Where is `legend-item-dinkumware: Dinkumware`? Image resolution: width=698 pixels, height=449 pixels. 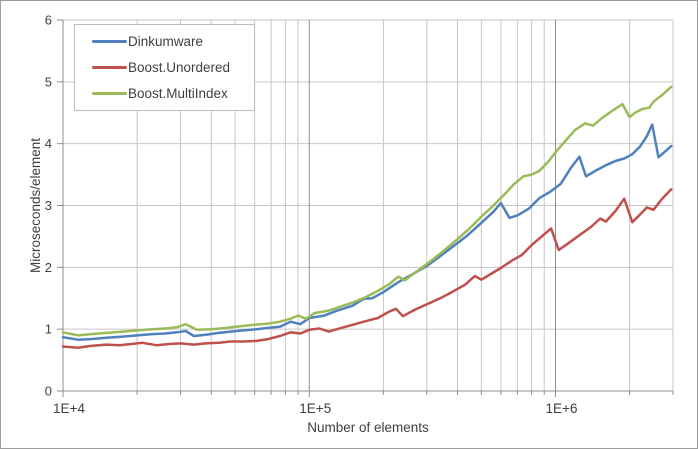
legend-item-dinkumware: Dinkumware is located at coordinates (164, 41).